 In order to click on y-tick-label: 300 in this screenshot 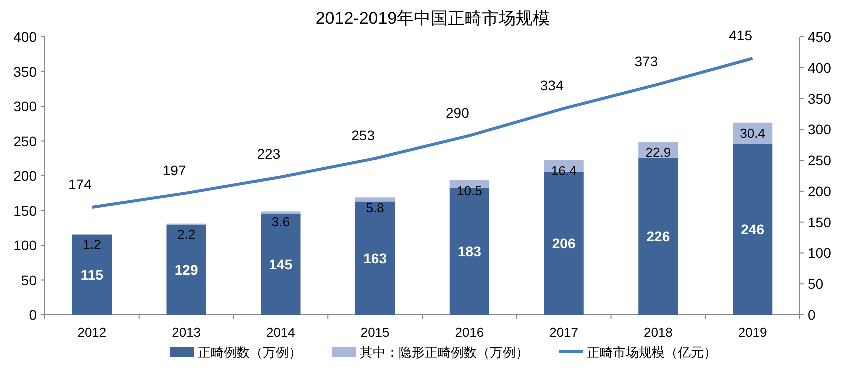, I will do `click(26, 106)`.